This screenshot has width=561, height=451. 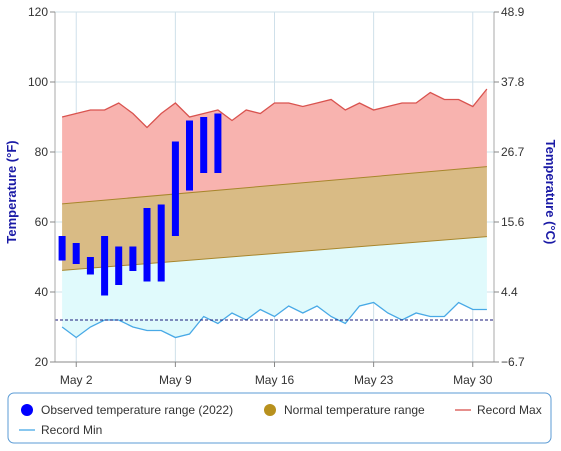 What do you see at coordinates (11, 191) in the screenshot?
I see `y-axis-title-left: Temperature (°F)` at bounding box center [11, 191].